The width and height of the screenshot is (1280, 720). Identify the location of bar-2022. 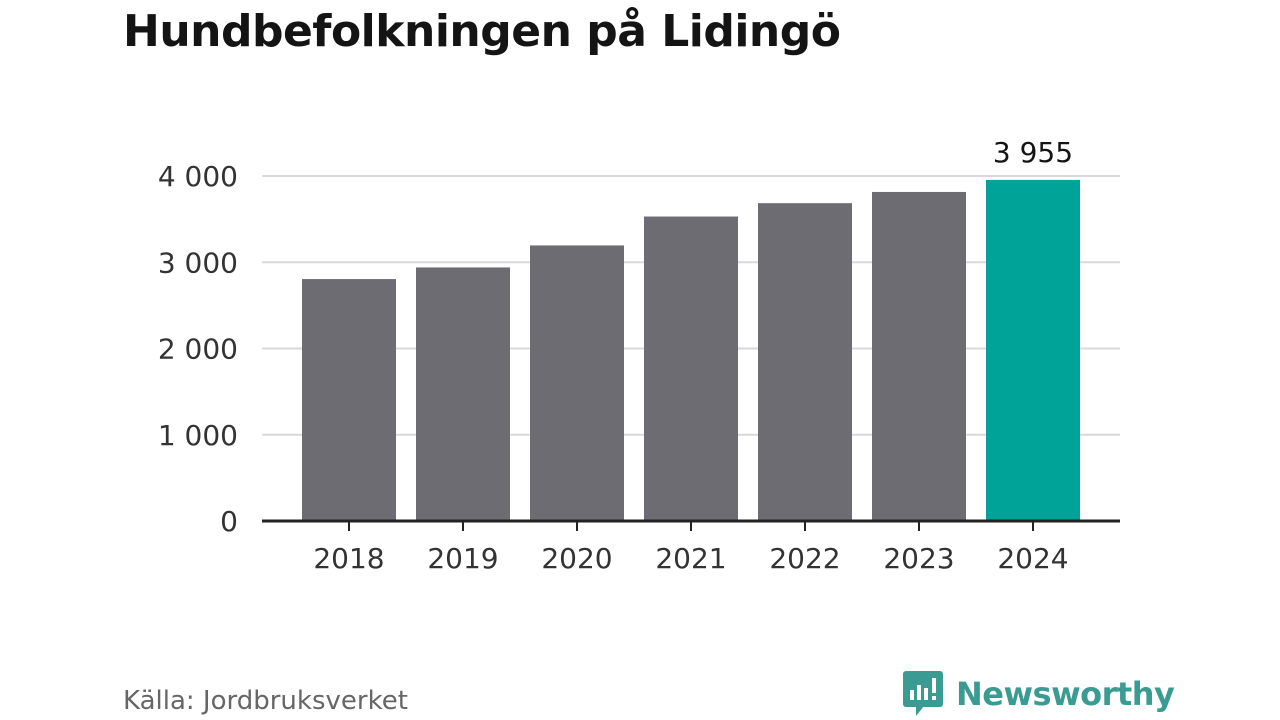
(805, 362).